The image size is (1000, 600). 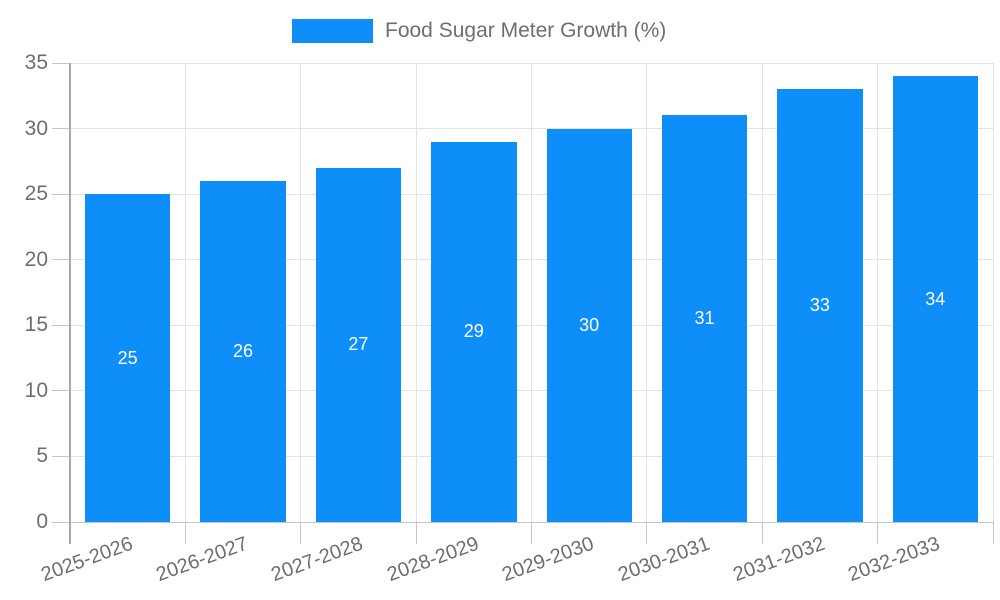 What do you see at coordinates (526, 30) in the screenshot?
I see `legend-label: Food Sugar Meter Growth (%)` at bounding box center [526, 30].